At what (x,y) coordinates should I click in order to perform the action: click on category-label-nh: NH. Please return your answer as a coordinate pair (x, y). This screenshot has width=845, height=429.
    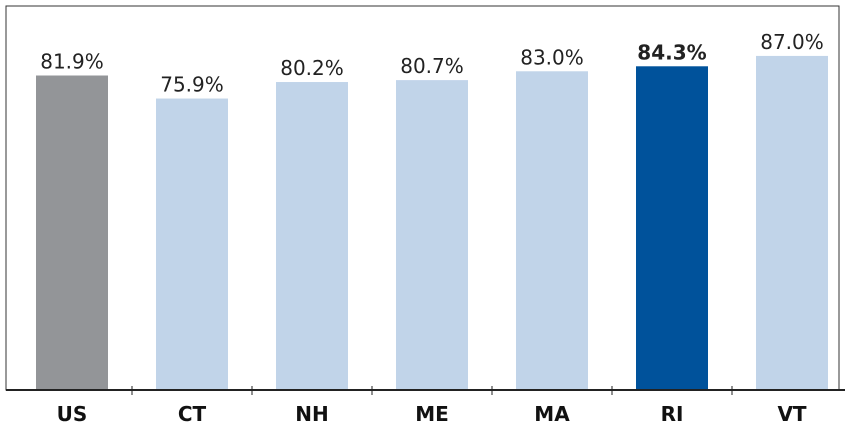
    Looking at the image, I should click on (311, 414).